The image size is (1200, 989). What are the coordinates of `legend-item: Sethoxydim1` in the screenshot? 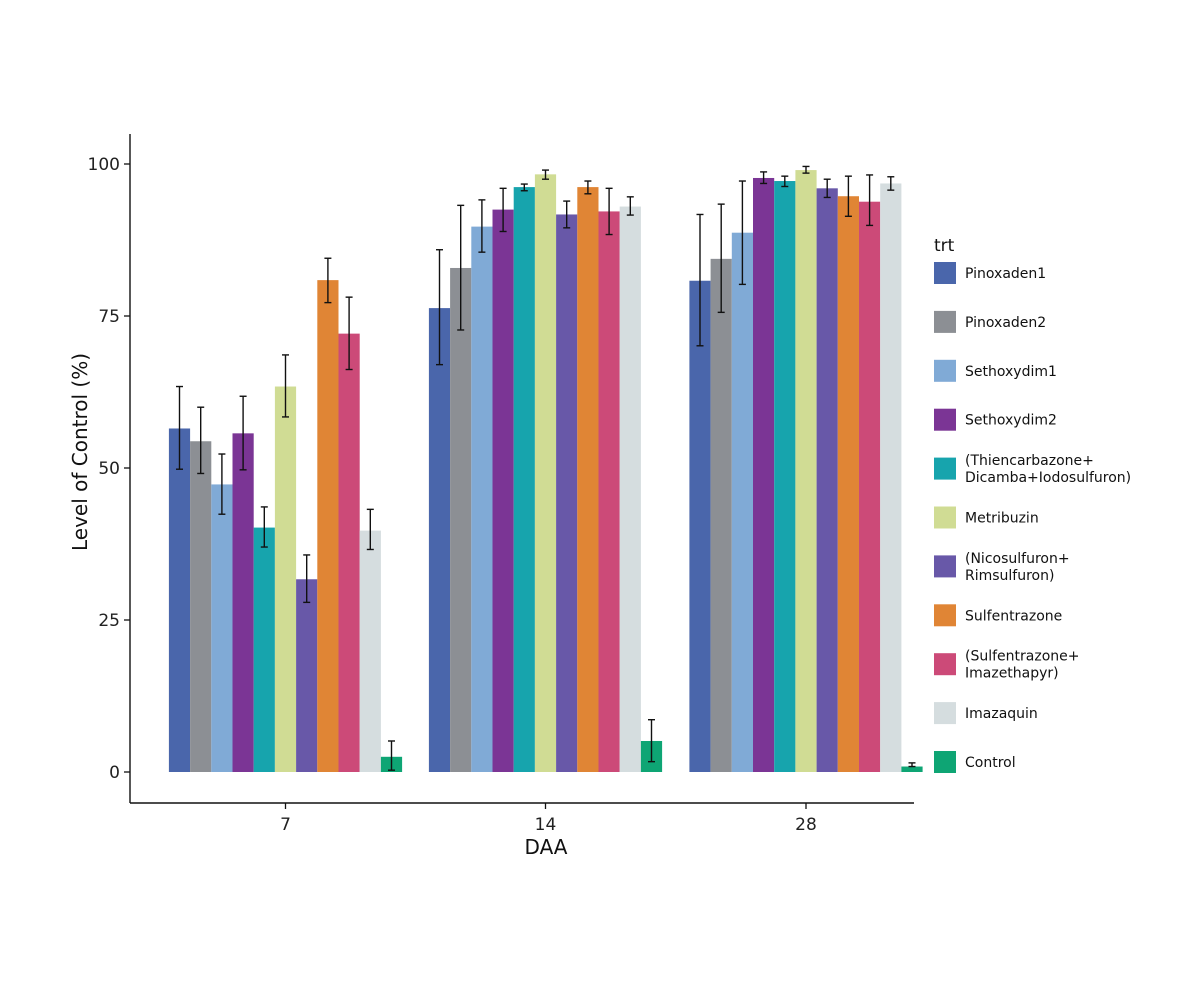 It's located at (995, 370).